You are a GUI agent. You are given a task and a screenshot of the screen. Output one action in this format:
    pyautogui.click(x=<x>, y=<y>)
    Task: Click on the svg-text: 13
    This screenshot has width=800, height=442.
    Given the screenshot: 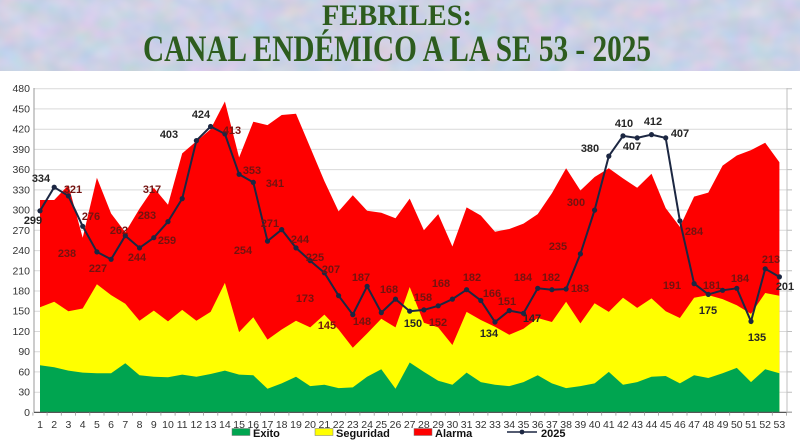 What is the action you would take?
    pyautogui.click(x=211, y=425)
    